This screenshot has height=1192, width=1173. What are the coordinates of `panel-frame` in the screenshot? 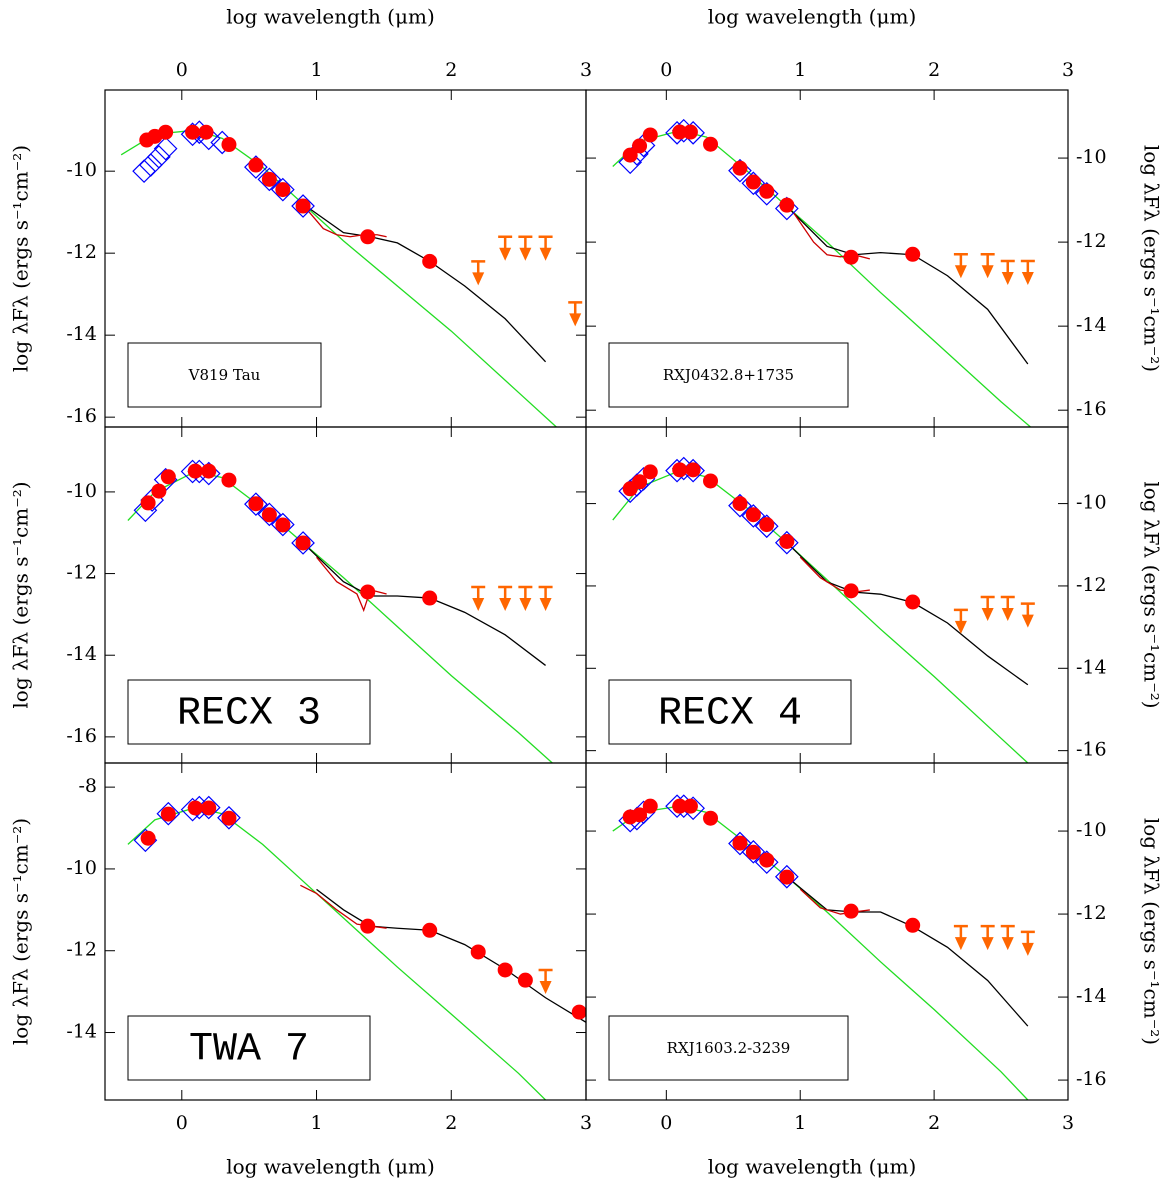 It's located at (827, 931).